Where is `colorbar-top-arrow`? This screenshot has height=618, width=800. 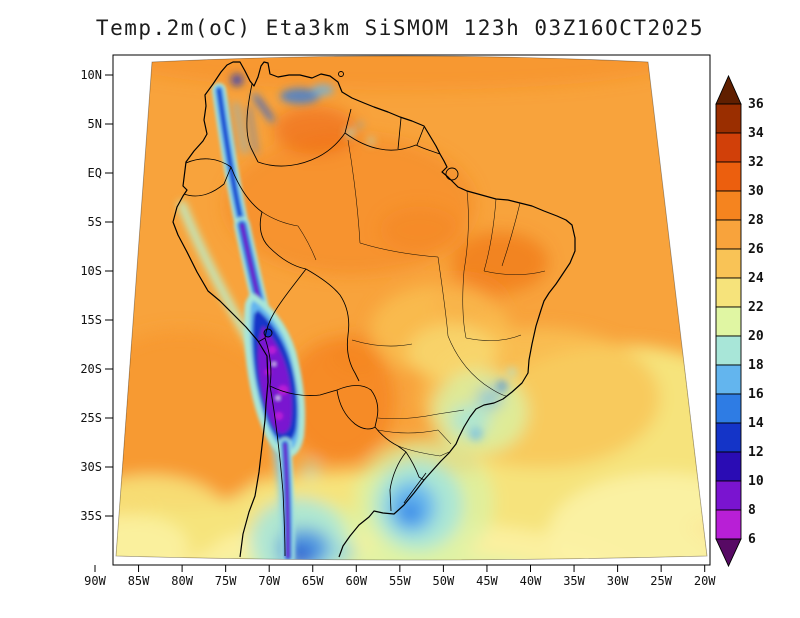
colorbar-top-arrow is located at coordinates (728, 89).